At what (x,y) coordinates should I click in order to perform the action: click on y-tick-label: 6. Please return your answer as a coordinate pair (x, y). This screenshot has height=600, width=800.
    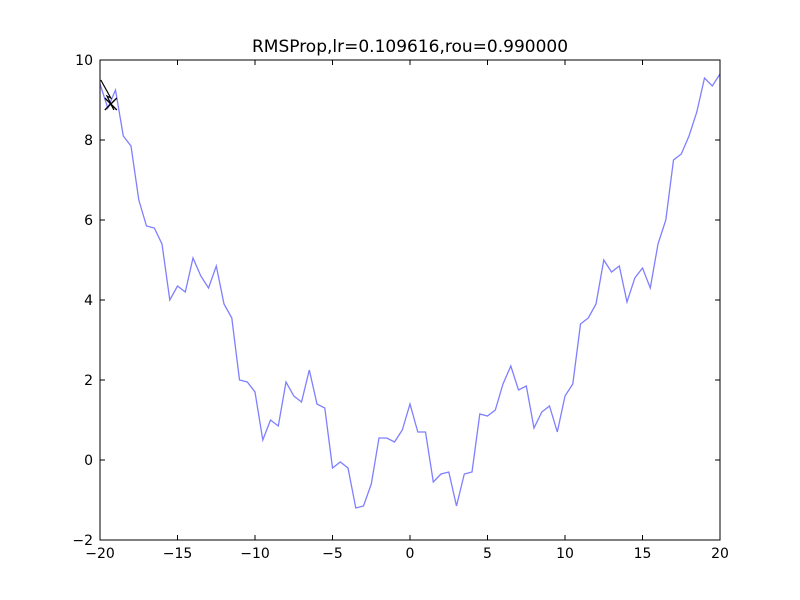
    Looking at the image, I should click on (88, 221).